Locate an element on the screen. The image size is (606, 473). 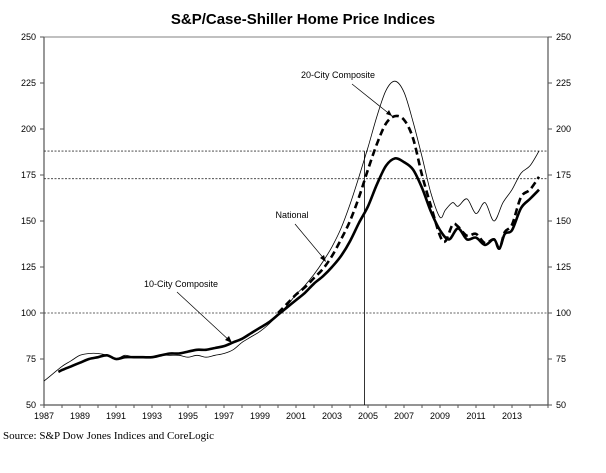
x-tick-label: 1995 is located at coordinates (188, 416).